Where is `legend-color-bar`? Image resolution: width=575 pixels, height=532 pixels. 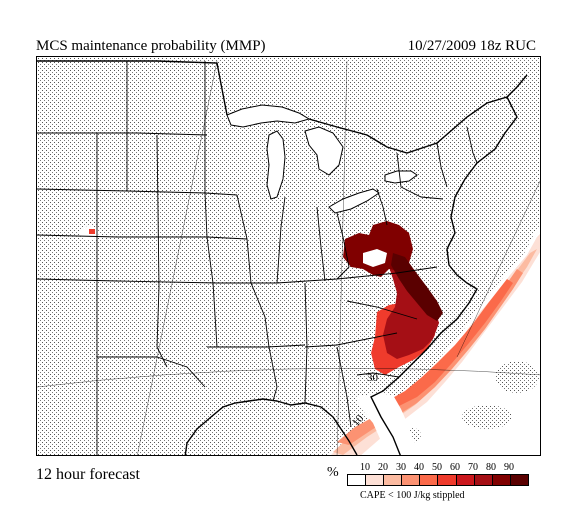
legend-color-bar is located at coordinates (438, 480).